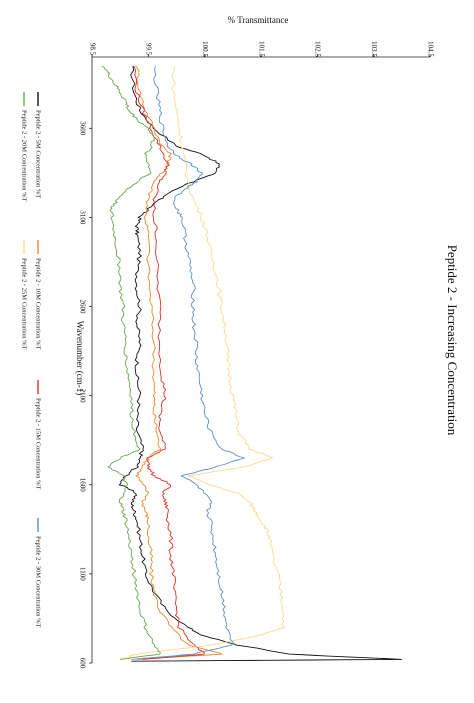 This screenshot has width=474, height=703. I want to click on legend-label: Peptide 2 - 15M Concentration %T, so click(38, 444).